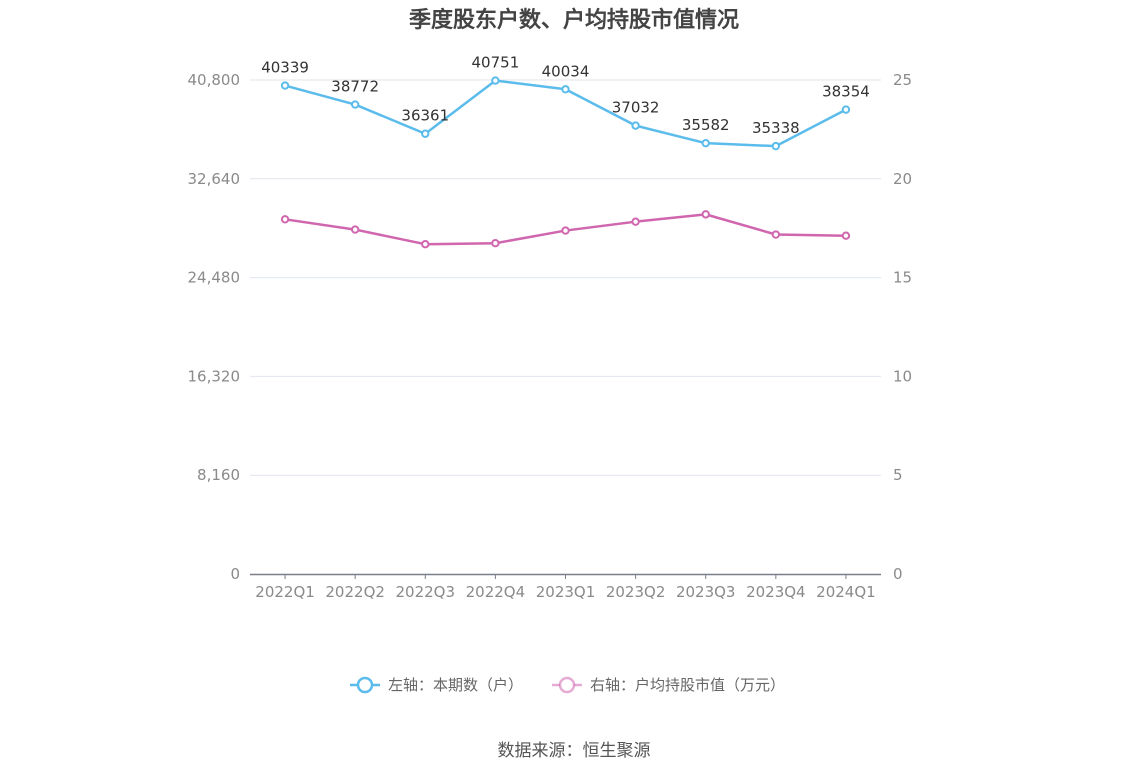 This screenshot has width=1148, height=776. I want to click on left-tick-label: 8,160, so click(218, 475).